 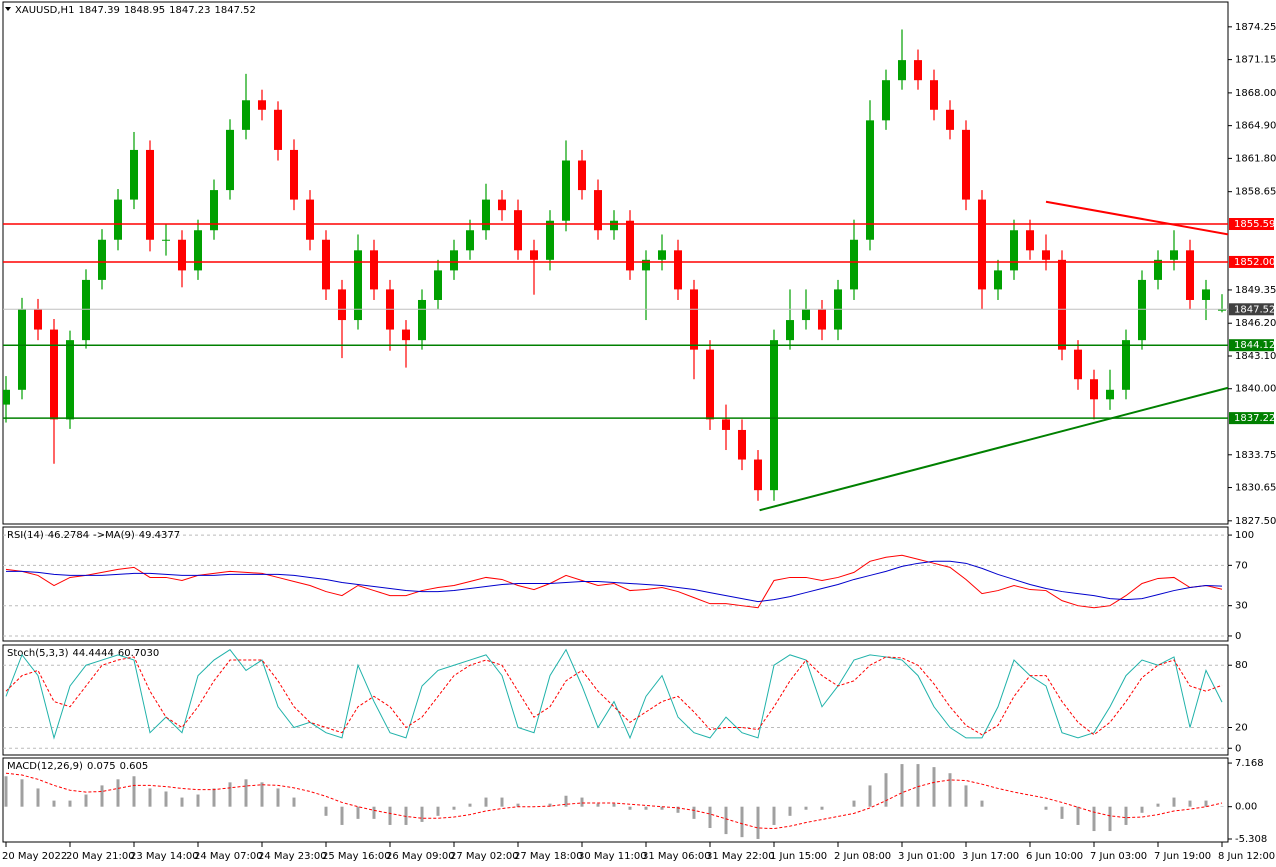 I want to click on legend-item: ->MA(9), so click(x=114, y=535).